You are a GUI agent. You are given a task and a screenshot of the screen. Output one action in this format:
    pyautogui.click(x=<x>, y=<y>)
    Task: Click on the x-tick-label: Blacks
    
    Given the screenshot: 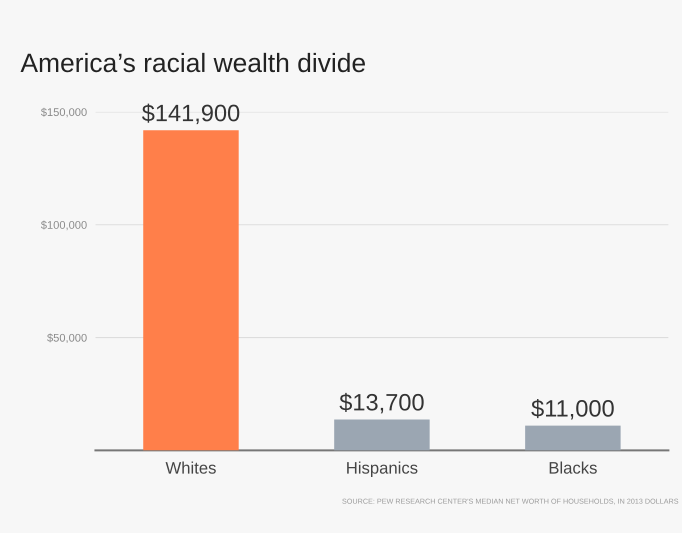 What is the action you would take?
    pyautogui.click(x=573, y=467)
    